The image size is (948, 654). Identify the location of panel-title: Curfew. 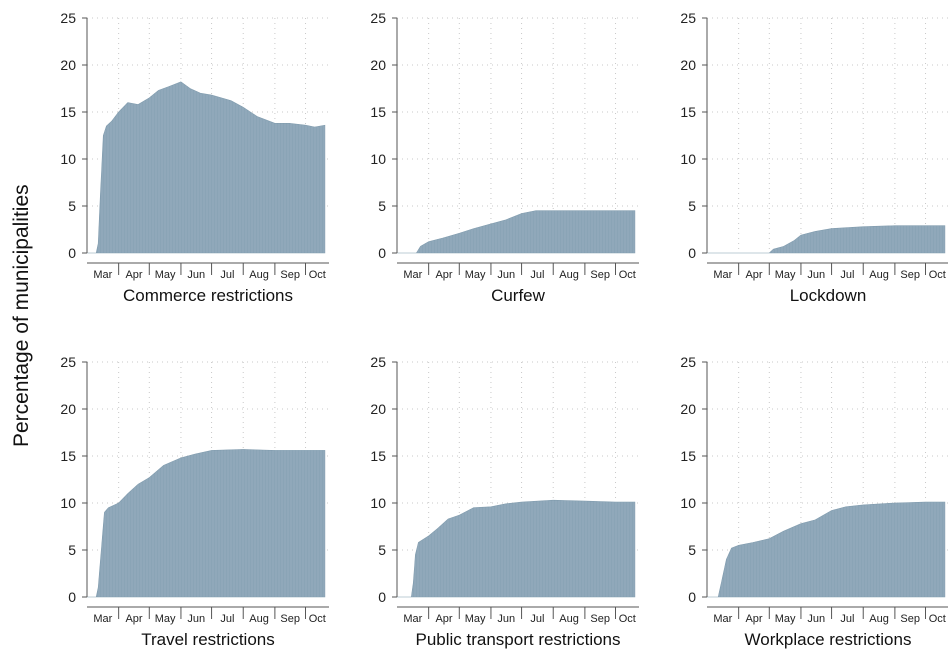
(518, 295).